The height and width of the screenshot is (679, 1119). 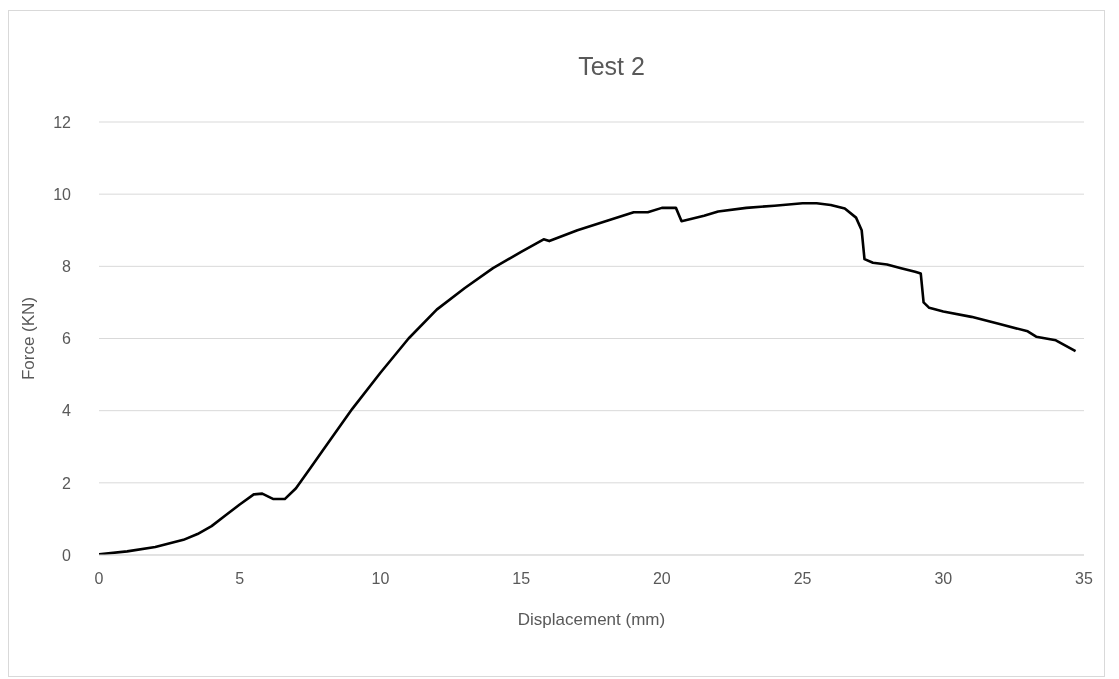 I want to click on x-tick-label: 0, so click(x=99, y=579).